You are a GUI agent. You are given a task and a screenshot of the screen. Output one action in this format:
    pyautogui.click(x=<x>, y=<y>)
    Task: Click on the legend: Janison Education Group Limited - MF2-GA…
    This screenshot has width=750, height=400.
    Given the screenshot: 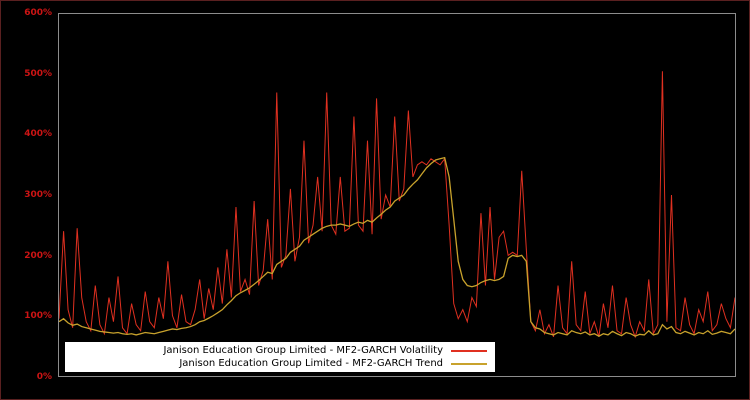 What is the action you would take?
    pyautogui.click(x=280, y=357)
    